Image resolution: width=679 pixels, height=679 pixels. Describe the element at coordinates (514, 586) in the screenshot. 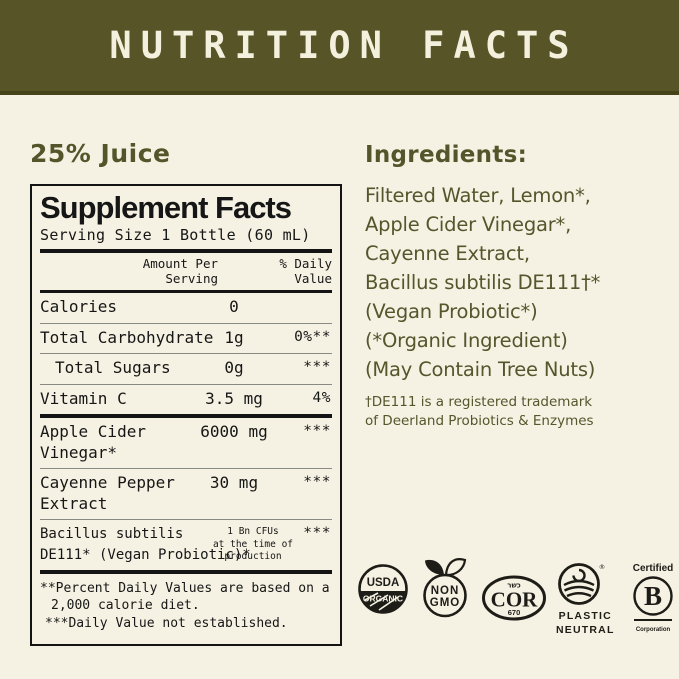

I see `svg-text: כשר` at that location.